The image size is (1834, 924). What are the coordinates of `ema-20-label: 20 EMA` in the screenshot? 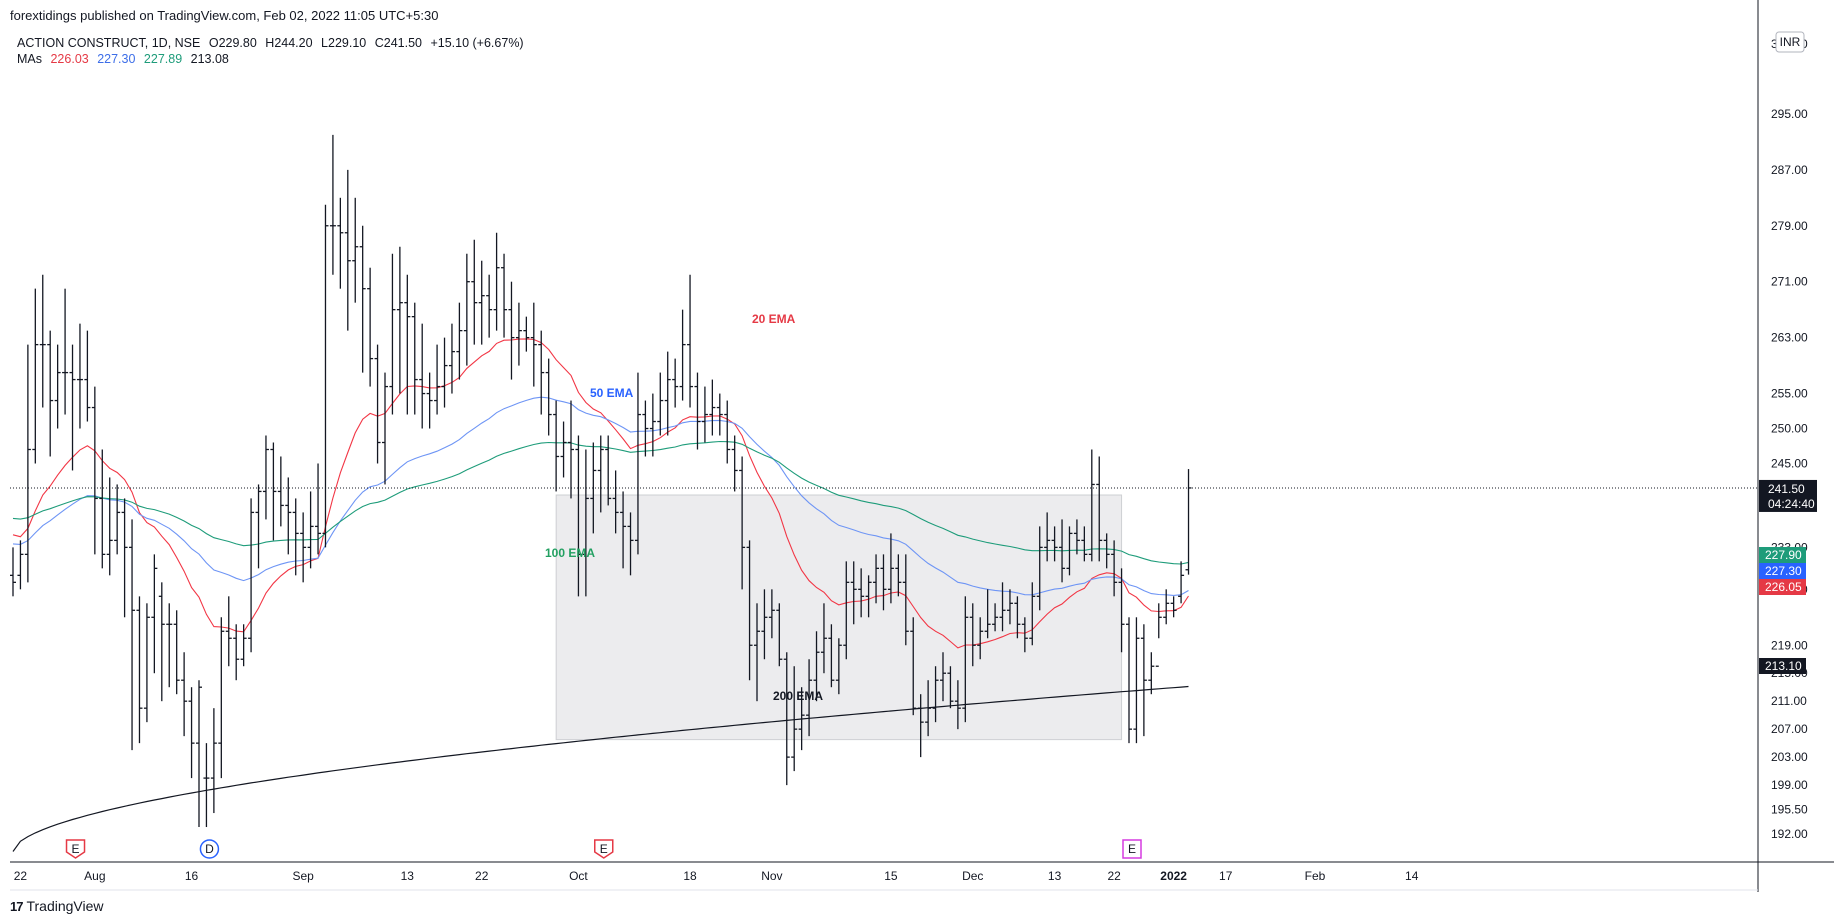 It's located at (774, 319).